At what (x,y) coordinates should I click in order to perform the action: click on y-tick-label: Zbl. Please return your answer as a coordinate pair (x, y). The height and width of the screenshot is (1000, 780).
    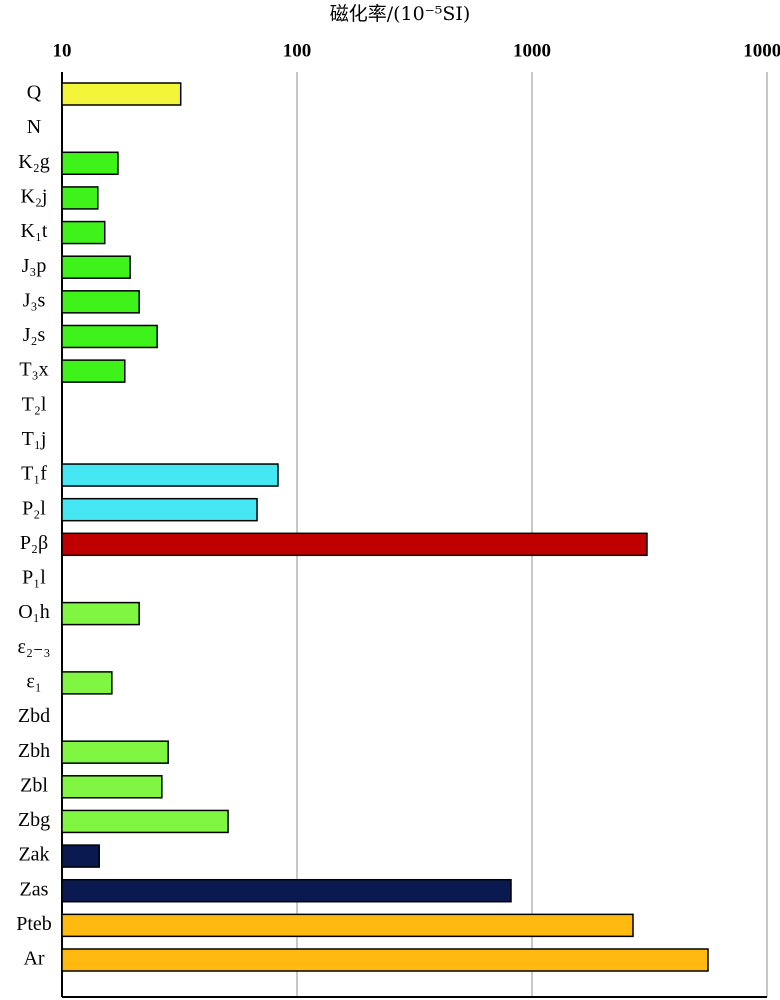
    Looking at the image, I should click on (34, 785).